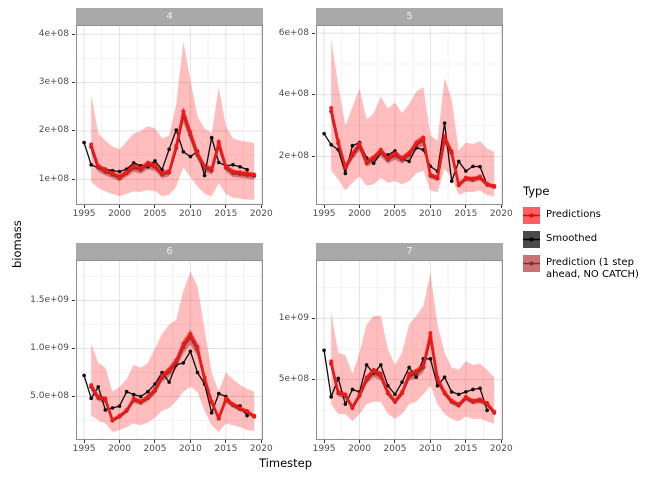 The image size is (672, 480). I want to click on facet-strip-label: 5, so click(409, 16).